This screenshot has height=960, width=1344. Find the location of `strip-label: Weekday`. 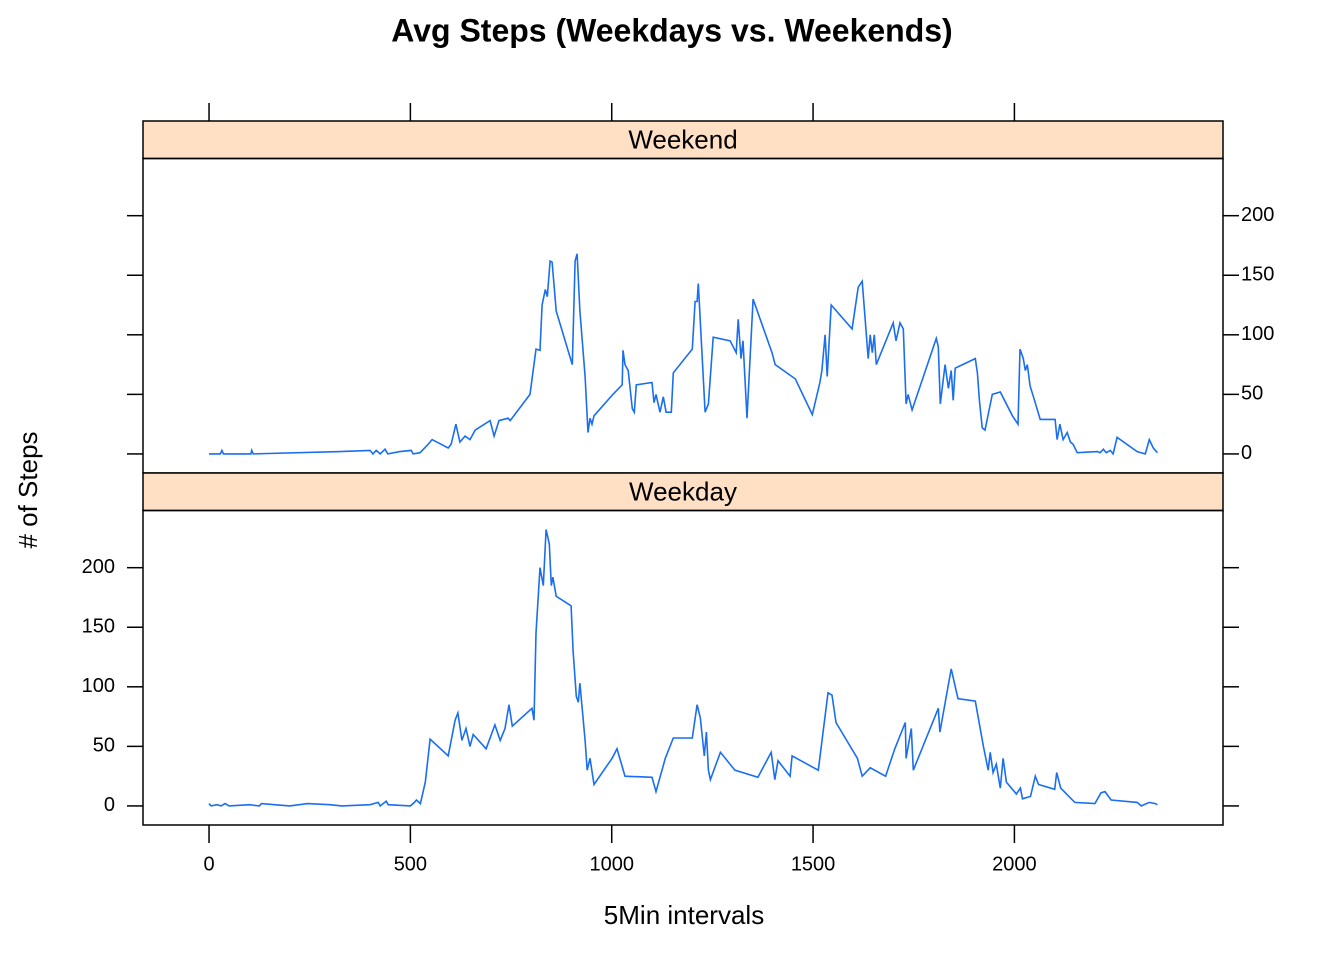

strip-label: Weekday is located at coordinates (683, 492).